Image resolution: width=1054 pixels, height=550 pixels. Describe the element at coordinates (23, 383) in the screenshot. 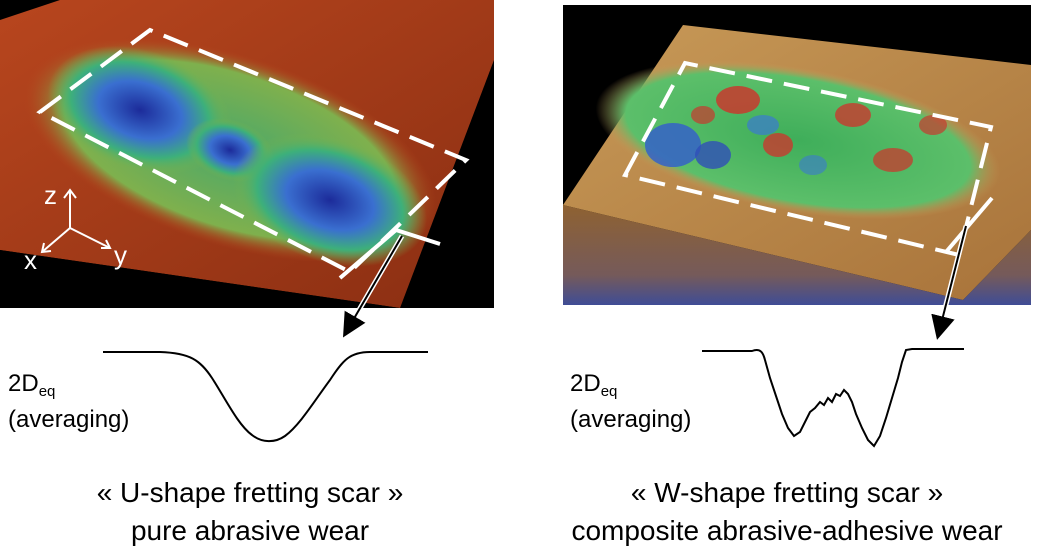

I see `left-2deq-main: 2D` at that location.